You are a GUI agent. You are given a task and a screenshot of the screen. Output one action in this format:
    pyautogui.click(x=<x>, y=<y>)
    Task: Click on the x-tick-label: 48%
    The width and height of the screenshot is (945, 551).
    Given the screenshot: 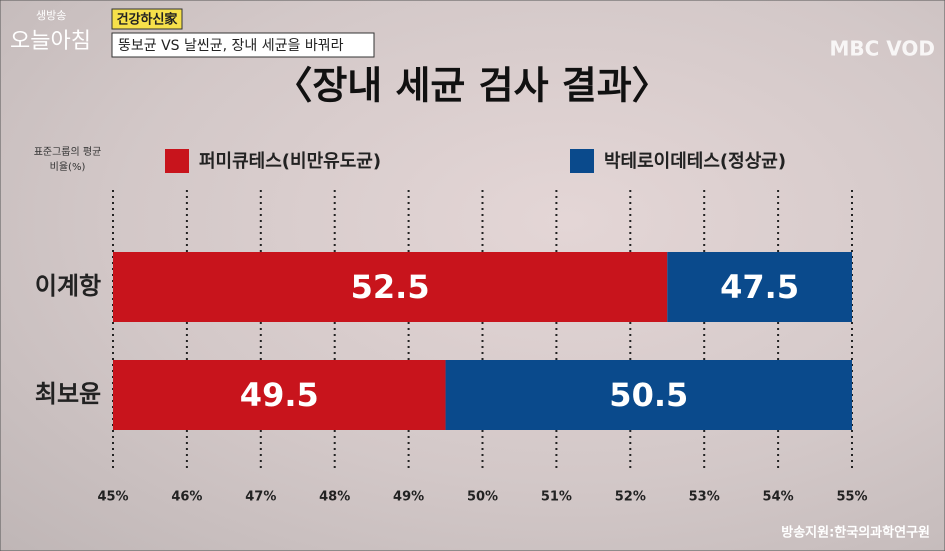 What is the action you would take?
    pyautogui.click(x=334, y=497)
    